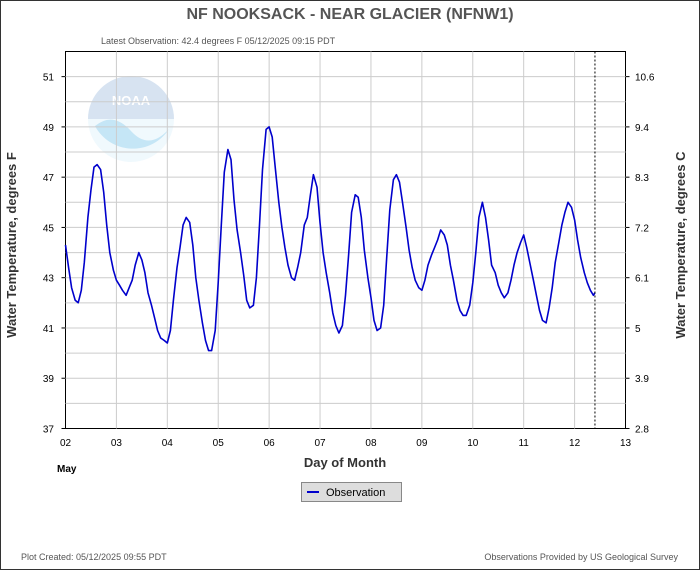 The height and width of the screenshot is (574, 700). I want to click on x-axis-label: Day of Month, so click(345, 462).